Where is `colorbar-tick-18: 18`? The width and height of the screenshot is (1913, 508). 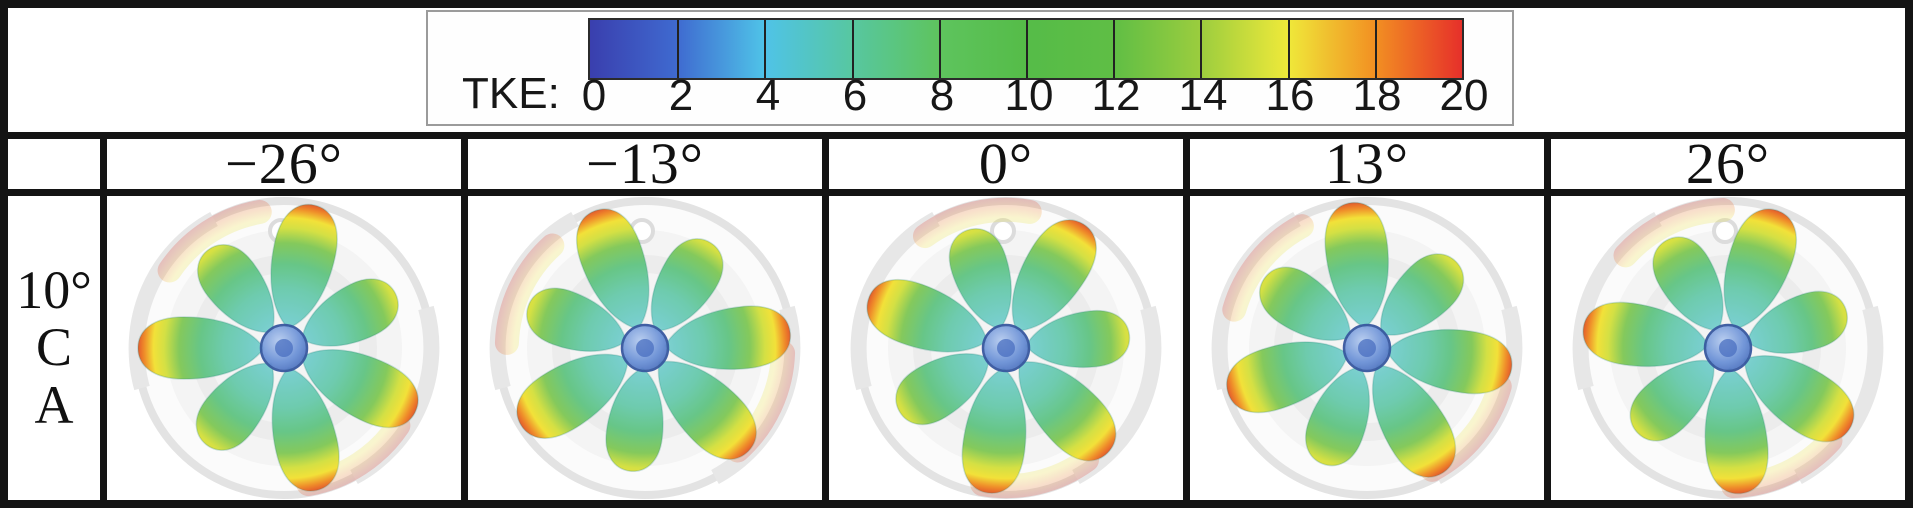 colorbar-tick-18: 18 is located at coordinates (1377, 95).